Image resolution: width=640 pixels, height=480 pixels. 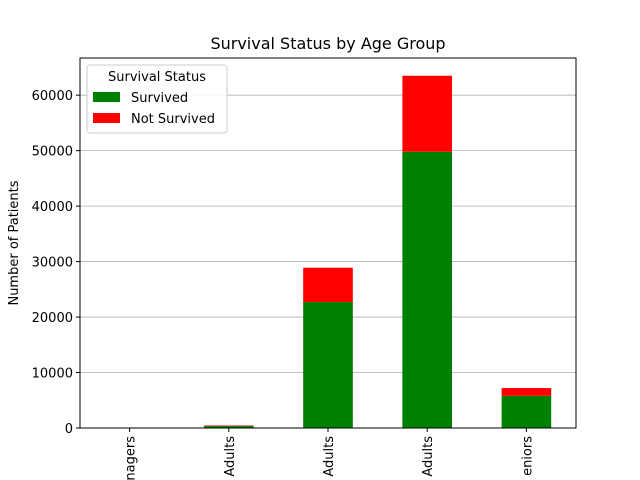 What do you see at coordinates (527, 456) in the screenshot?
I see `x-tick-label: eniors` at bounding box center [527, 456].